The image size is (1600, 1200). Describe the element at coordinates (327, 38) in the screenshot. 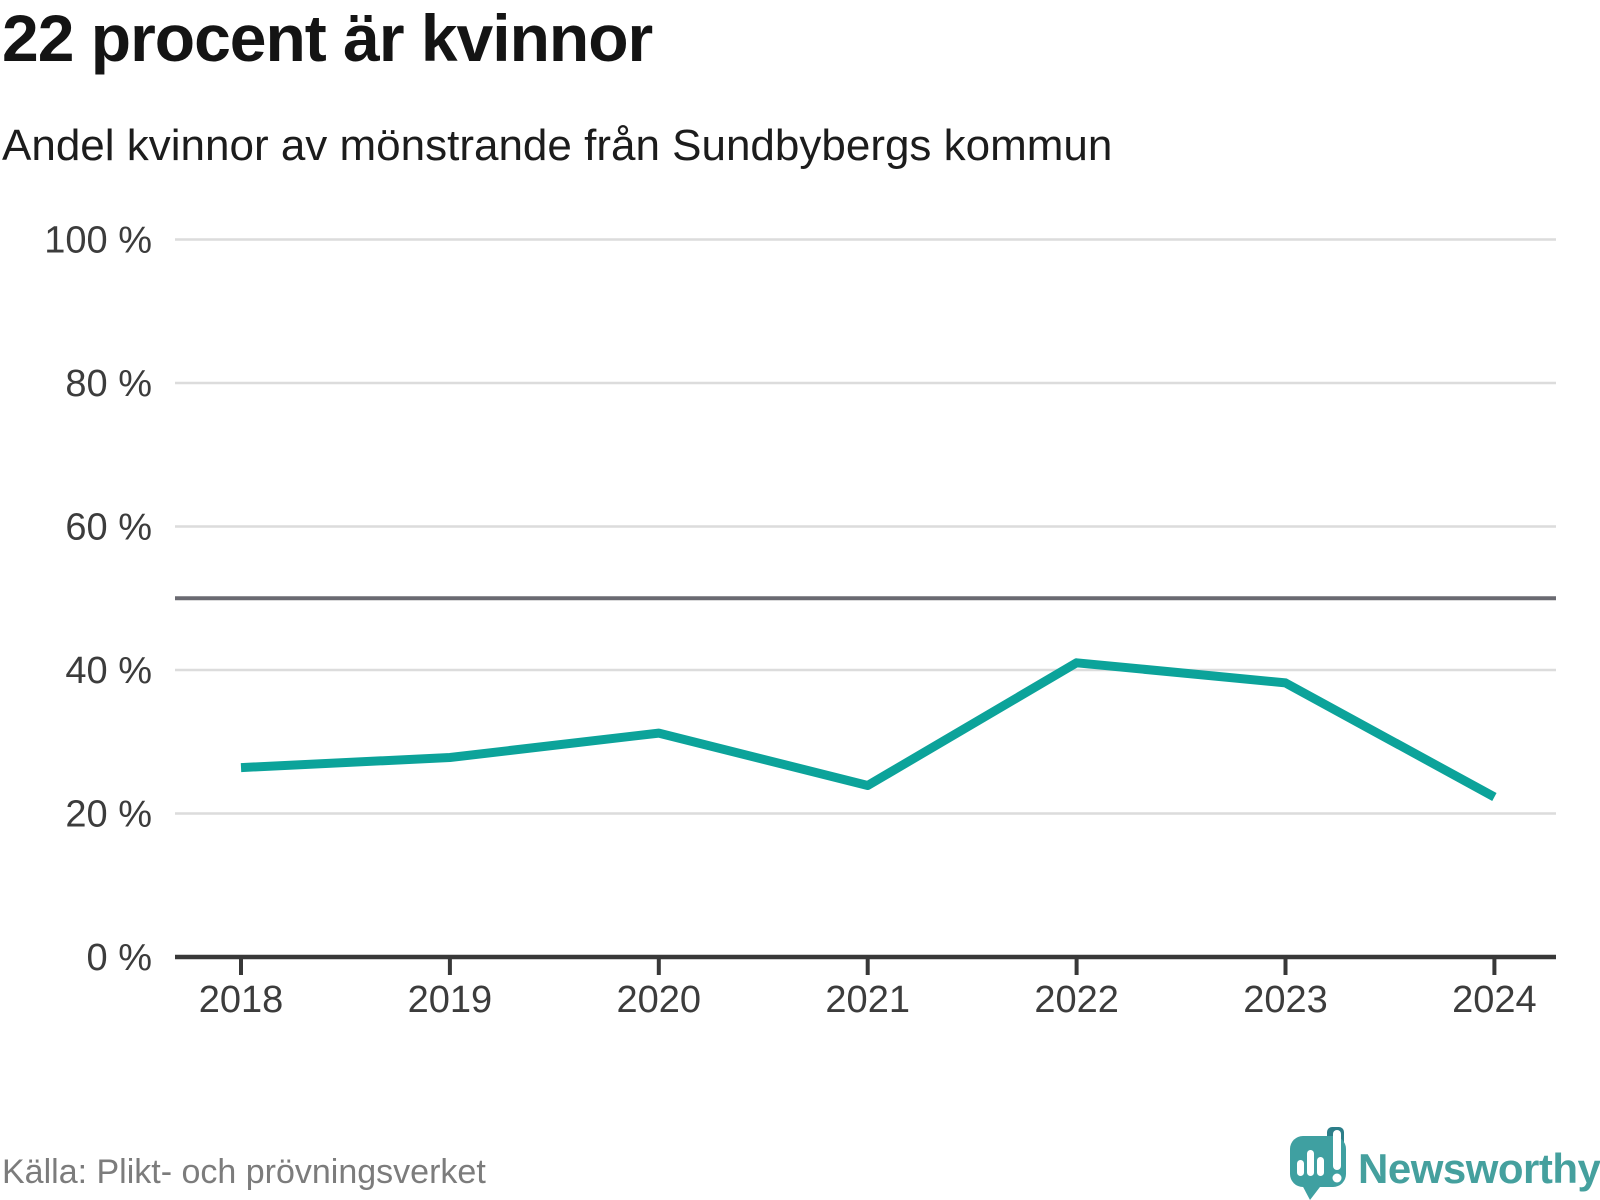

I see `chart-title: 22 procent är kvinnor` at that location.